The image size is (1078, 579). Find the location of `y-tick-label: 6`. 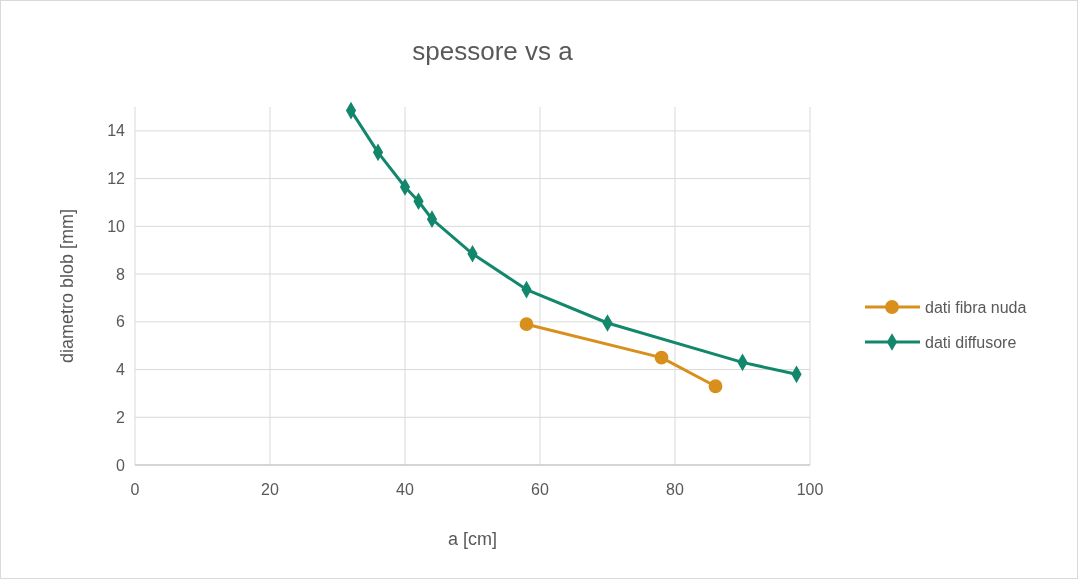

y-tick-label: 6 is located at coordinates (121, 322).